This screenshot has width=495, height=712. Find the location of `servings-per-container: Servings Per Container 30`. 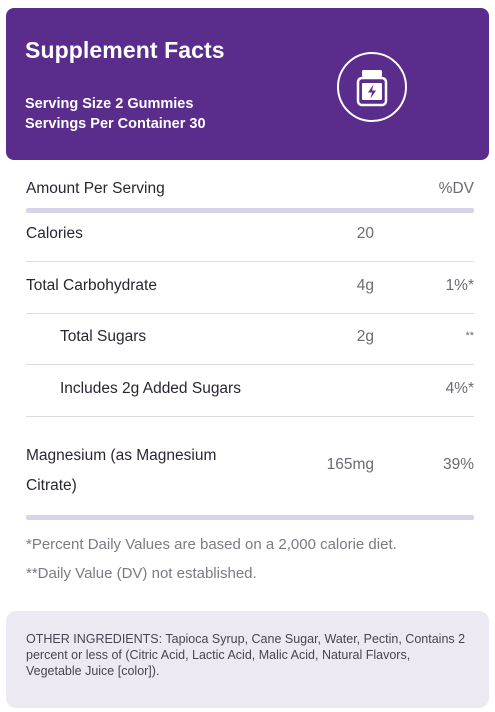

servings-per-container: Servings Per Container 30 is located at coordinates (115, 124).